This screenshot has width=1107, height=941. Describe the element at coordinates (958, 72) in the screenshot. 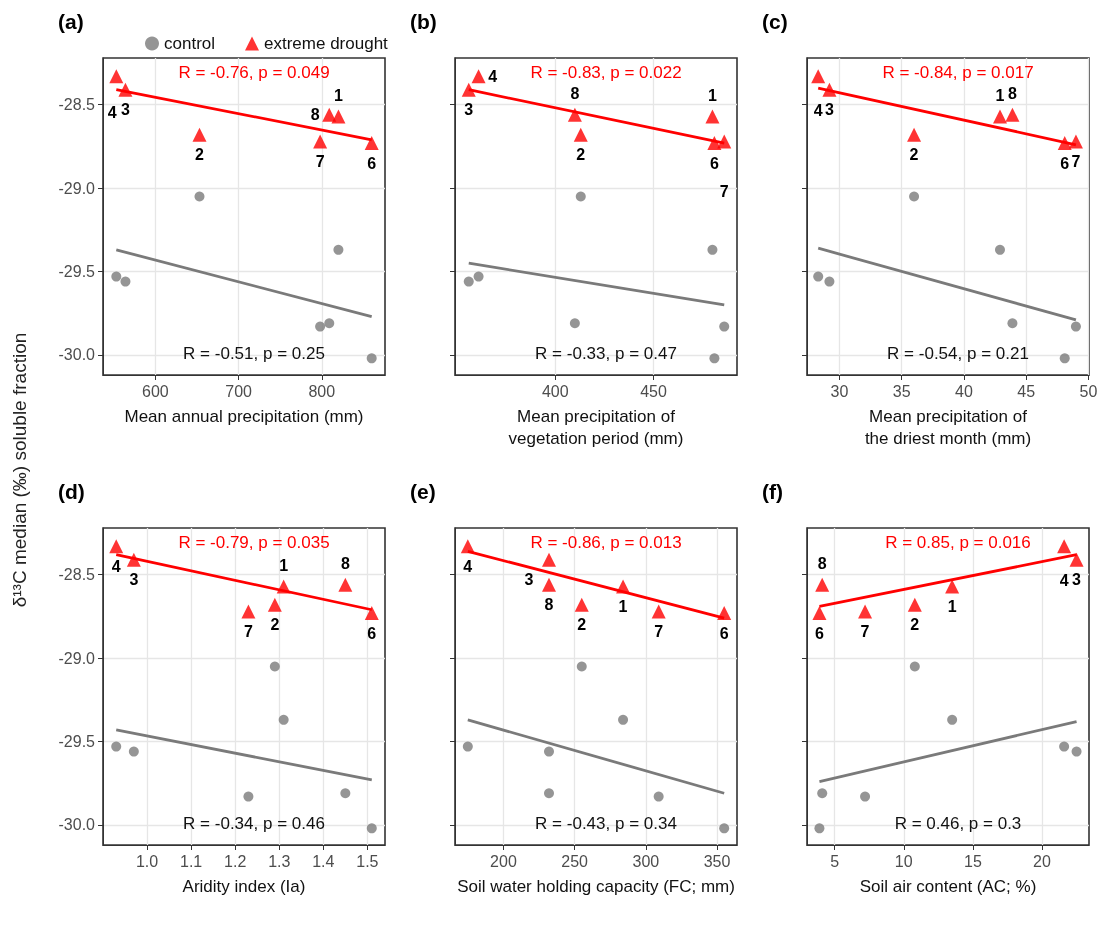

I see `annotation: R = -0.84, p = 0.017` at that location.